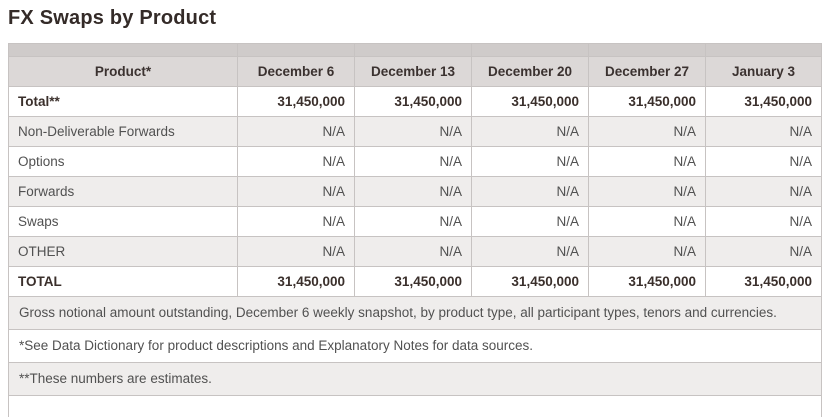  I want to click on table-row: Forwards N/A N/A N/A N/A N/A, so click(415, 191).